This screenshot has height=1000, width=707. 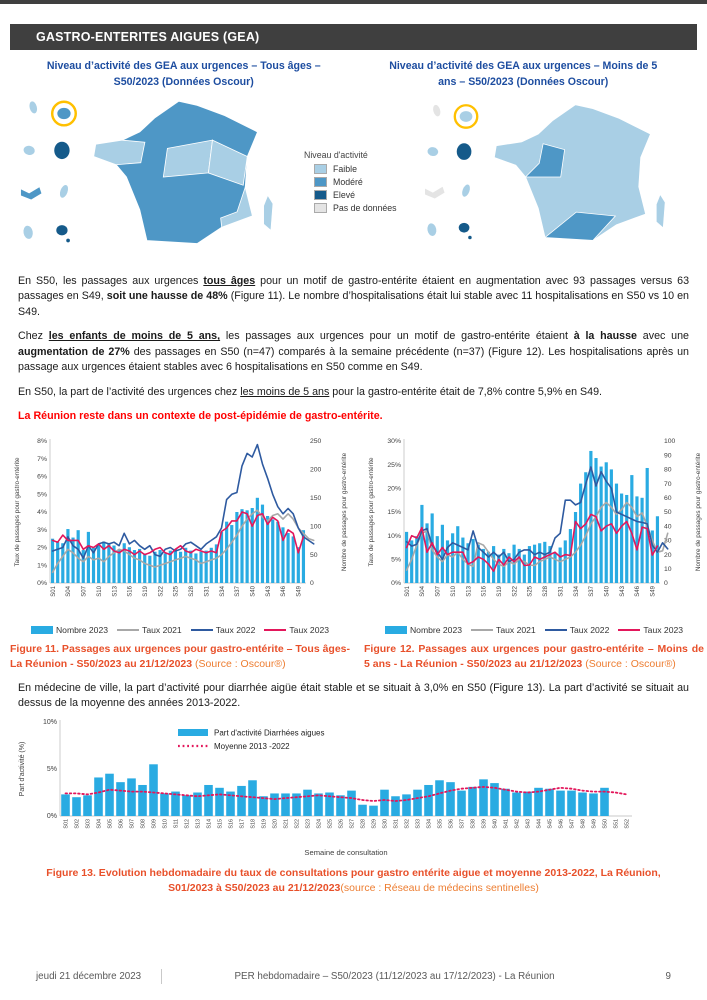 What do you see at coordinates (320, 168) in the screenshot?
I see `legend-swatch-faible` at bounding box center [320, 168].